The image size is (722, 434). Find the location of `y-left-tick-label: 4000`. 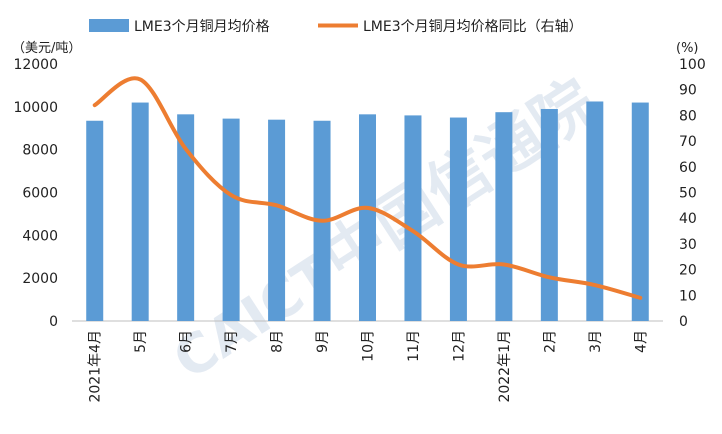

y-left-tick-label: 4000 is located at coordinates (40, 236).